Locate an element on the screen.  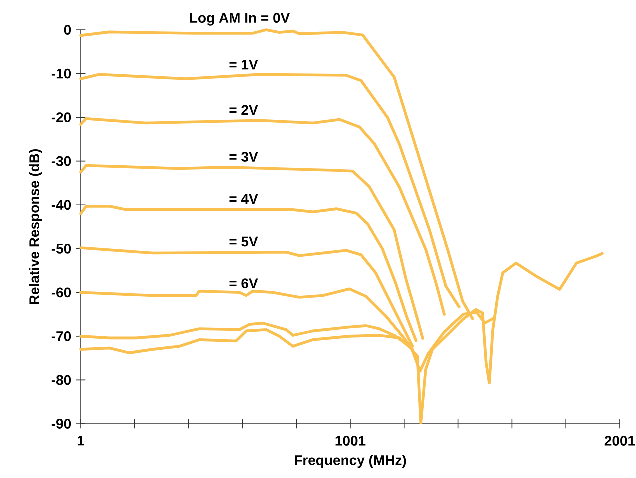
y-tick-label: -60 is located at coordinates (62, 293).